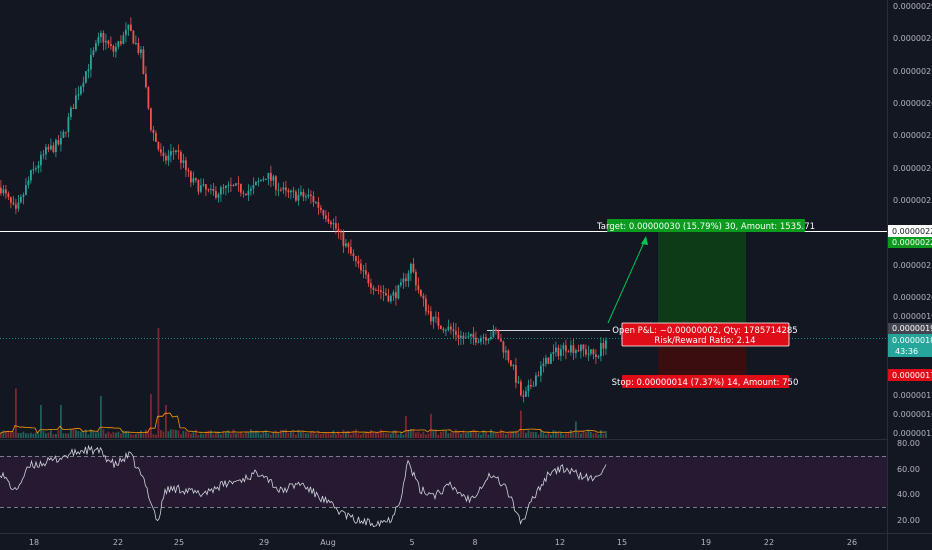  What do you see at coordinates (179, 542) in the screenshot?
I see `time-label: 25` at bounding box center [179, 542].